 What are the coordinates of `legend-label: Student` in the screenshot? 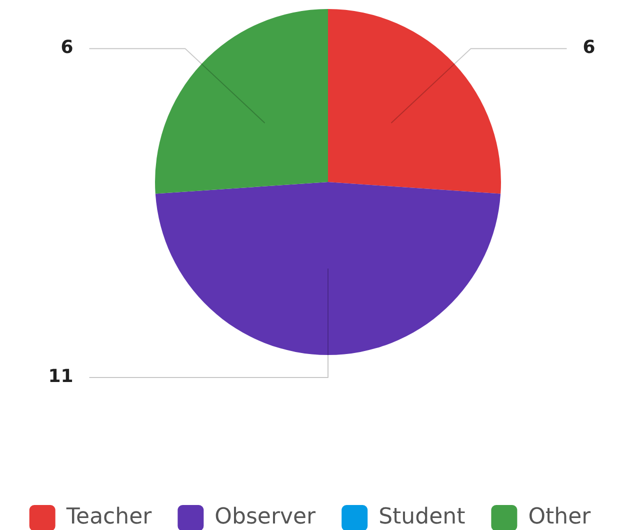 It's located at (422, 517).